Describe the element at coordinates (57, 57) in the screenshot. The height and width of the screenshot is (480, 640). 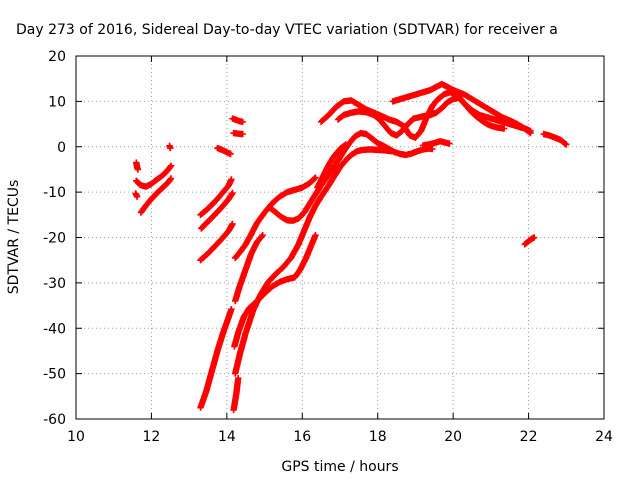
I see `y-tick-label: 20` at that location.